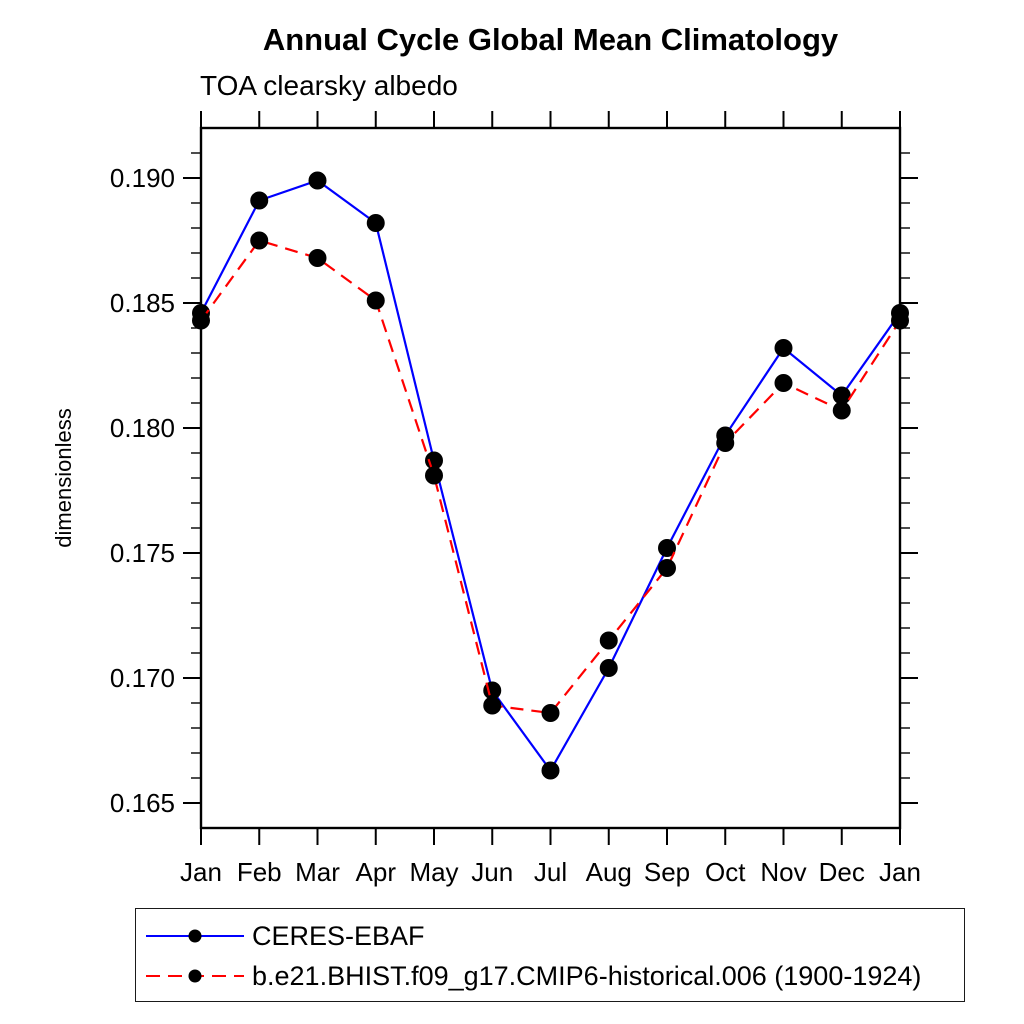  What do you see at coordinates (376, 872) in the screenshot?
I see `x-axis-tick-label: Apr` at bounding box center [376, 872].